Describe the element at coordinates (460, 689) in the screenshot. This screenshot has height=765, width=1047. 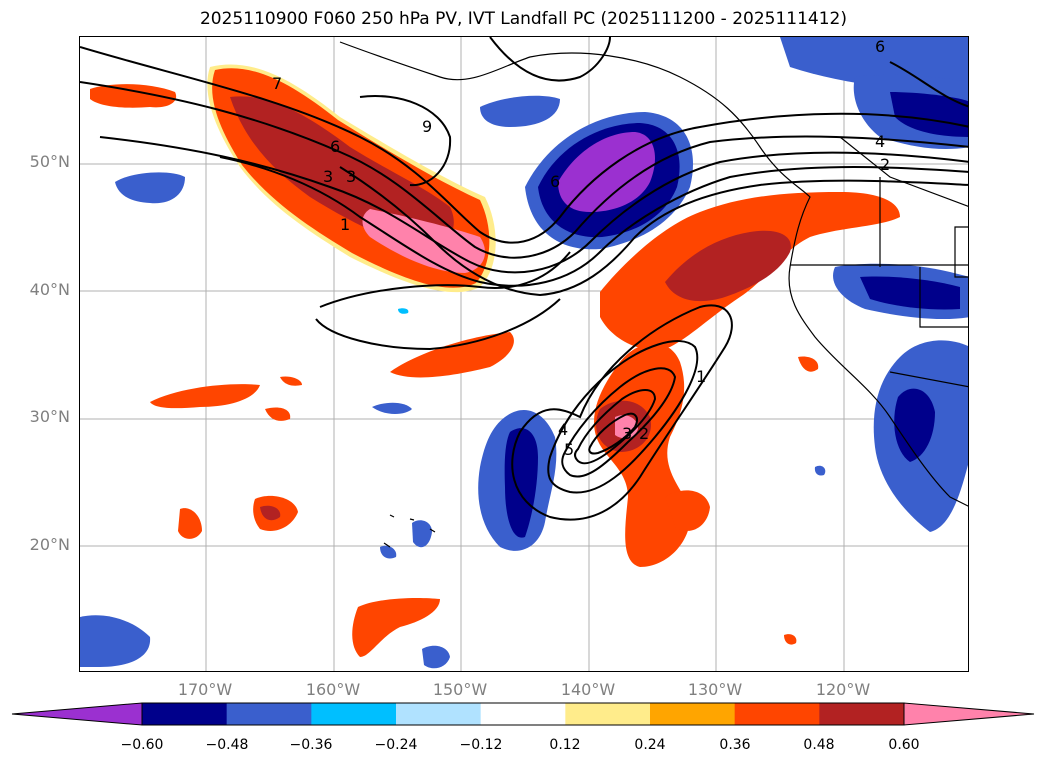
I see `lon-label: 150°W` at that location.